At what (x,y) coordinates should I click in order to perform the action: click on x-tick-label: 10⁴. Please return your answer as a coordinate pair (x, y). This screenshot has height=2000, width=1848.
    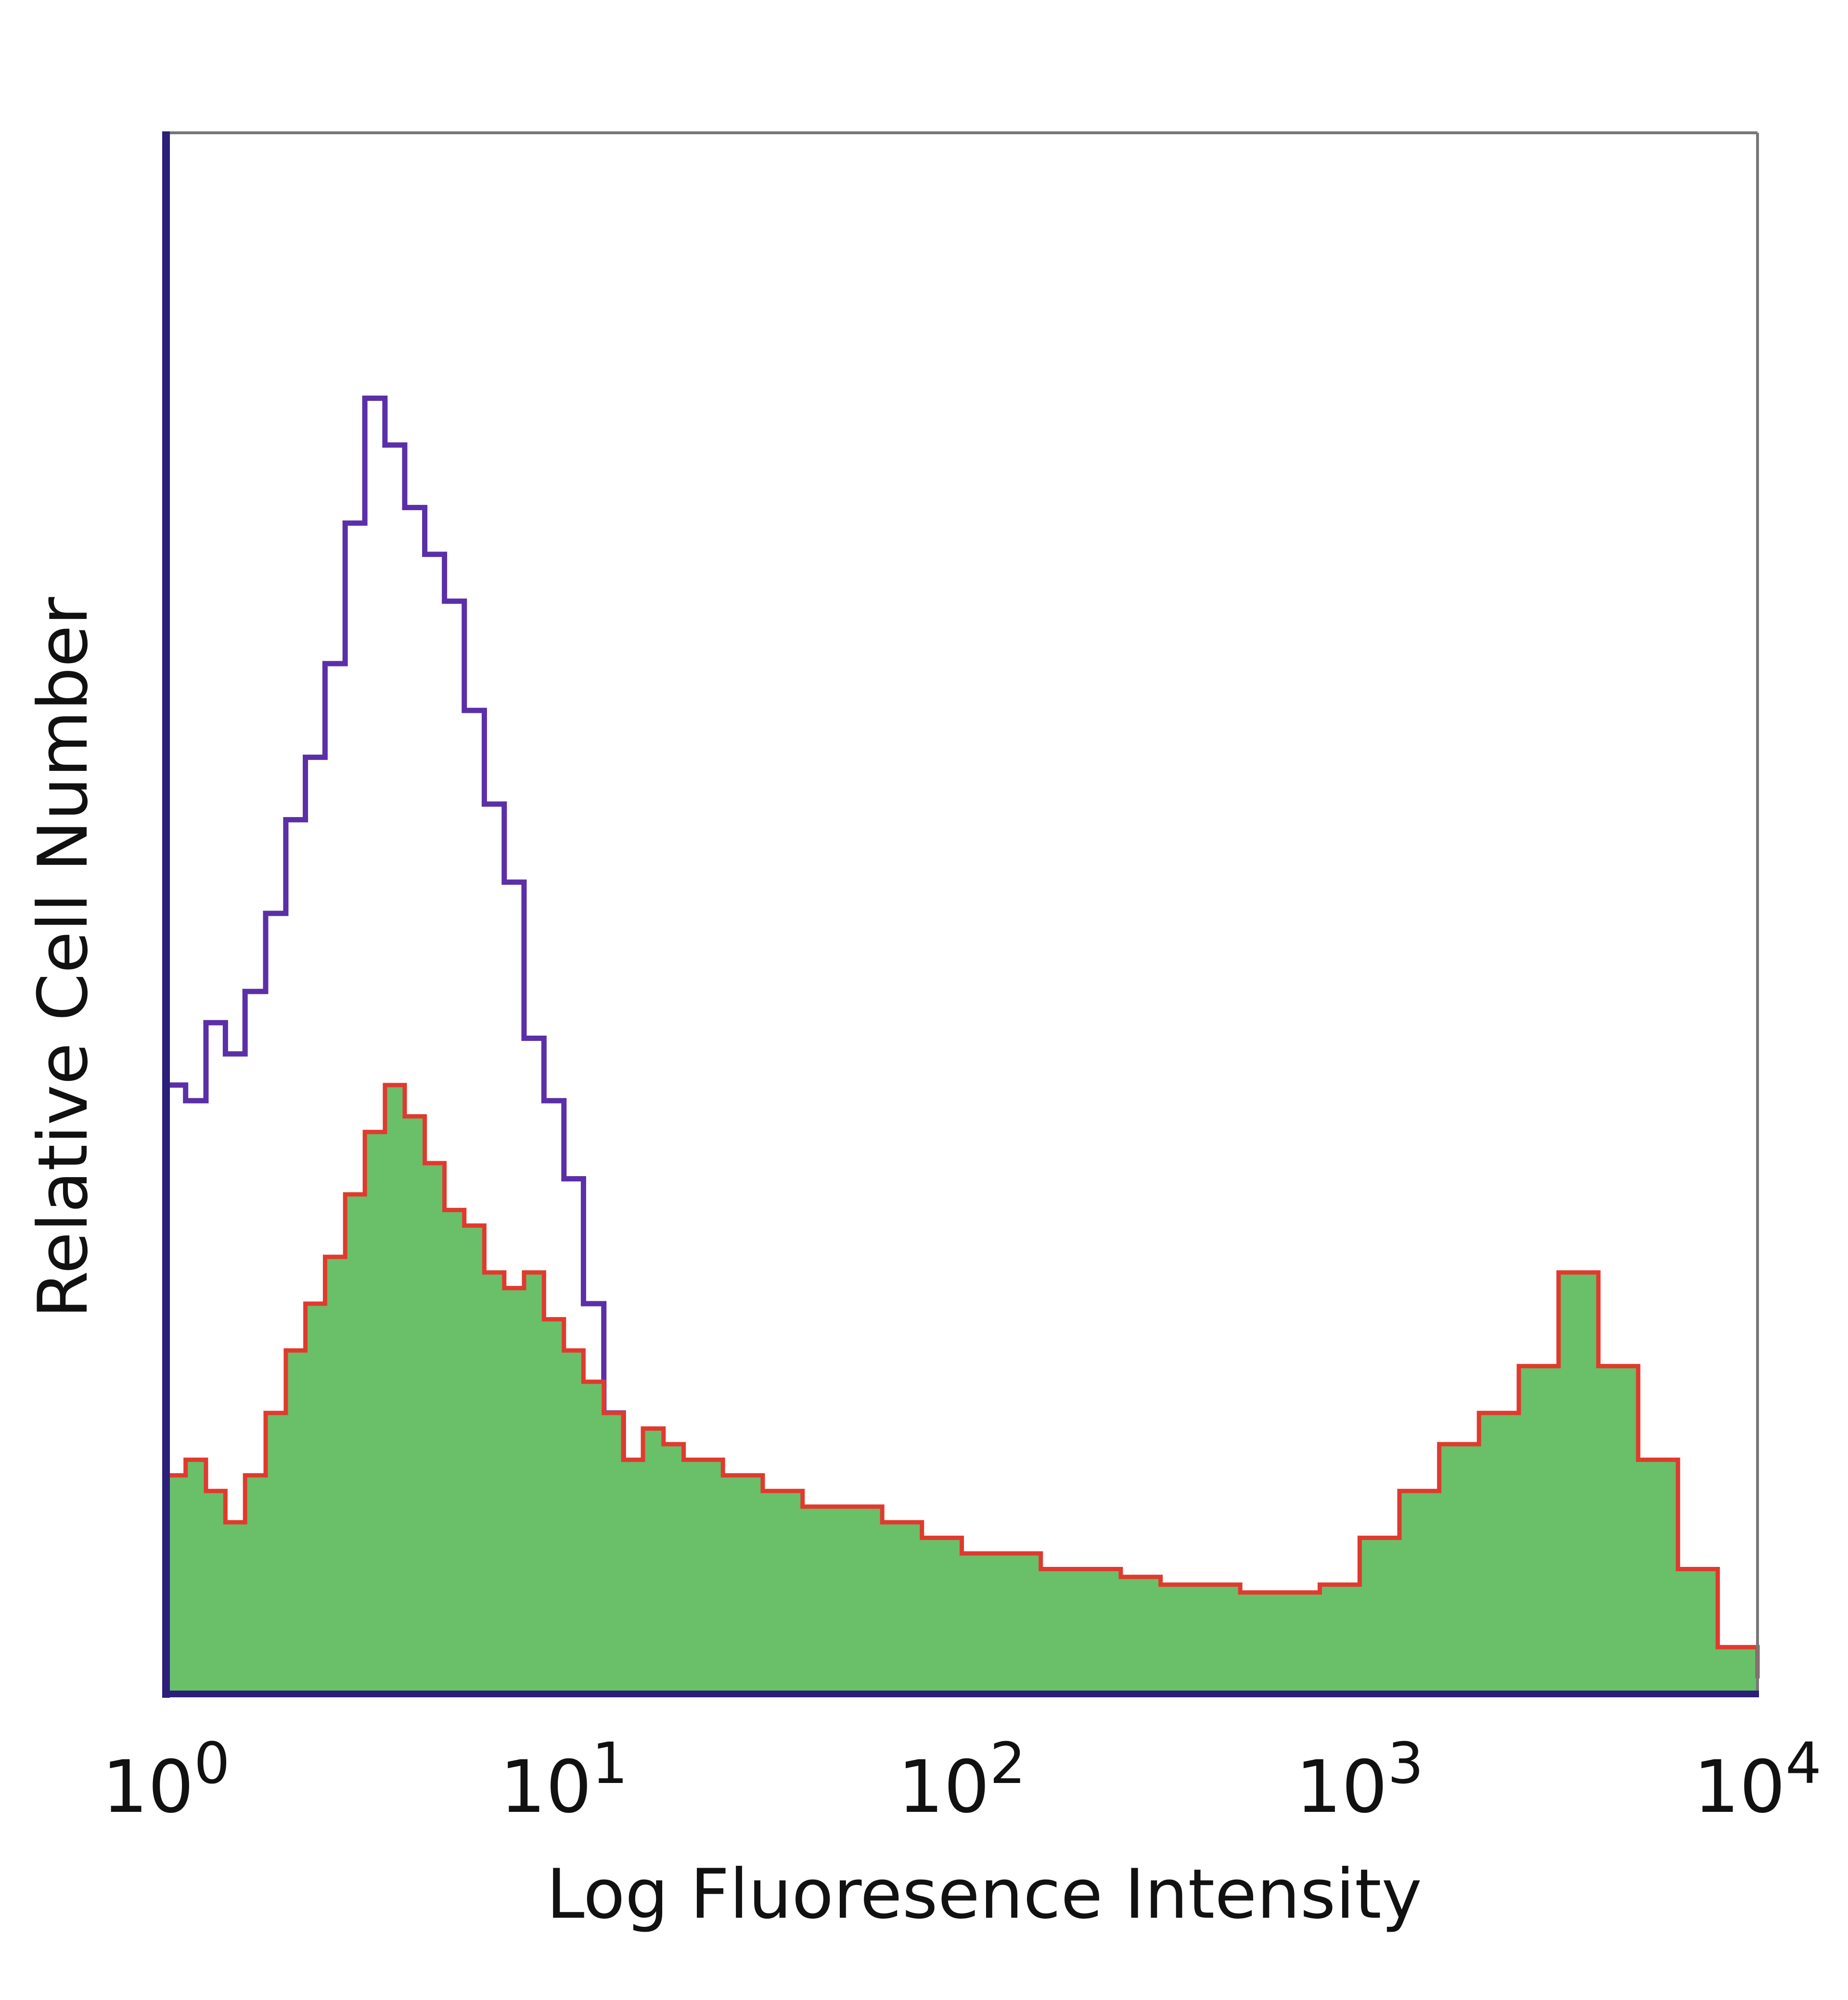
    Looking at the image, I should click on (1758, 1779).